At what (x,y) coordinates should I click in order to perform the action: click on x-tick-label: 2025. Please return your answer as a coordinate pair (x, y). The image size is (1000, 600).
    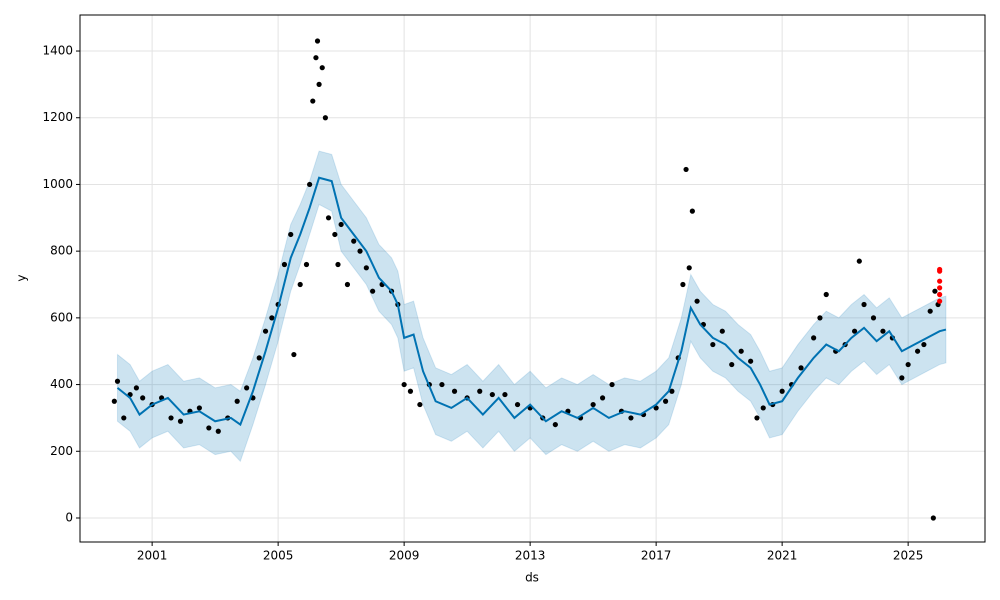
    Looking at the image, I should click on (908, 556).